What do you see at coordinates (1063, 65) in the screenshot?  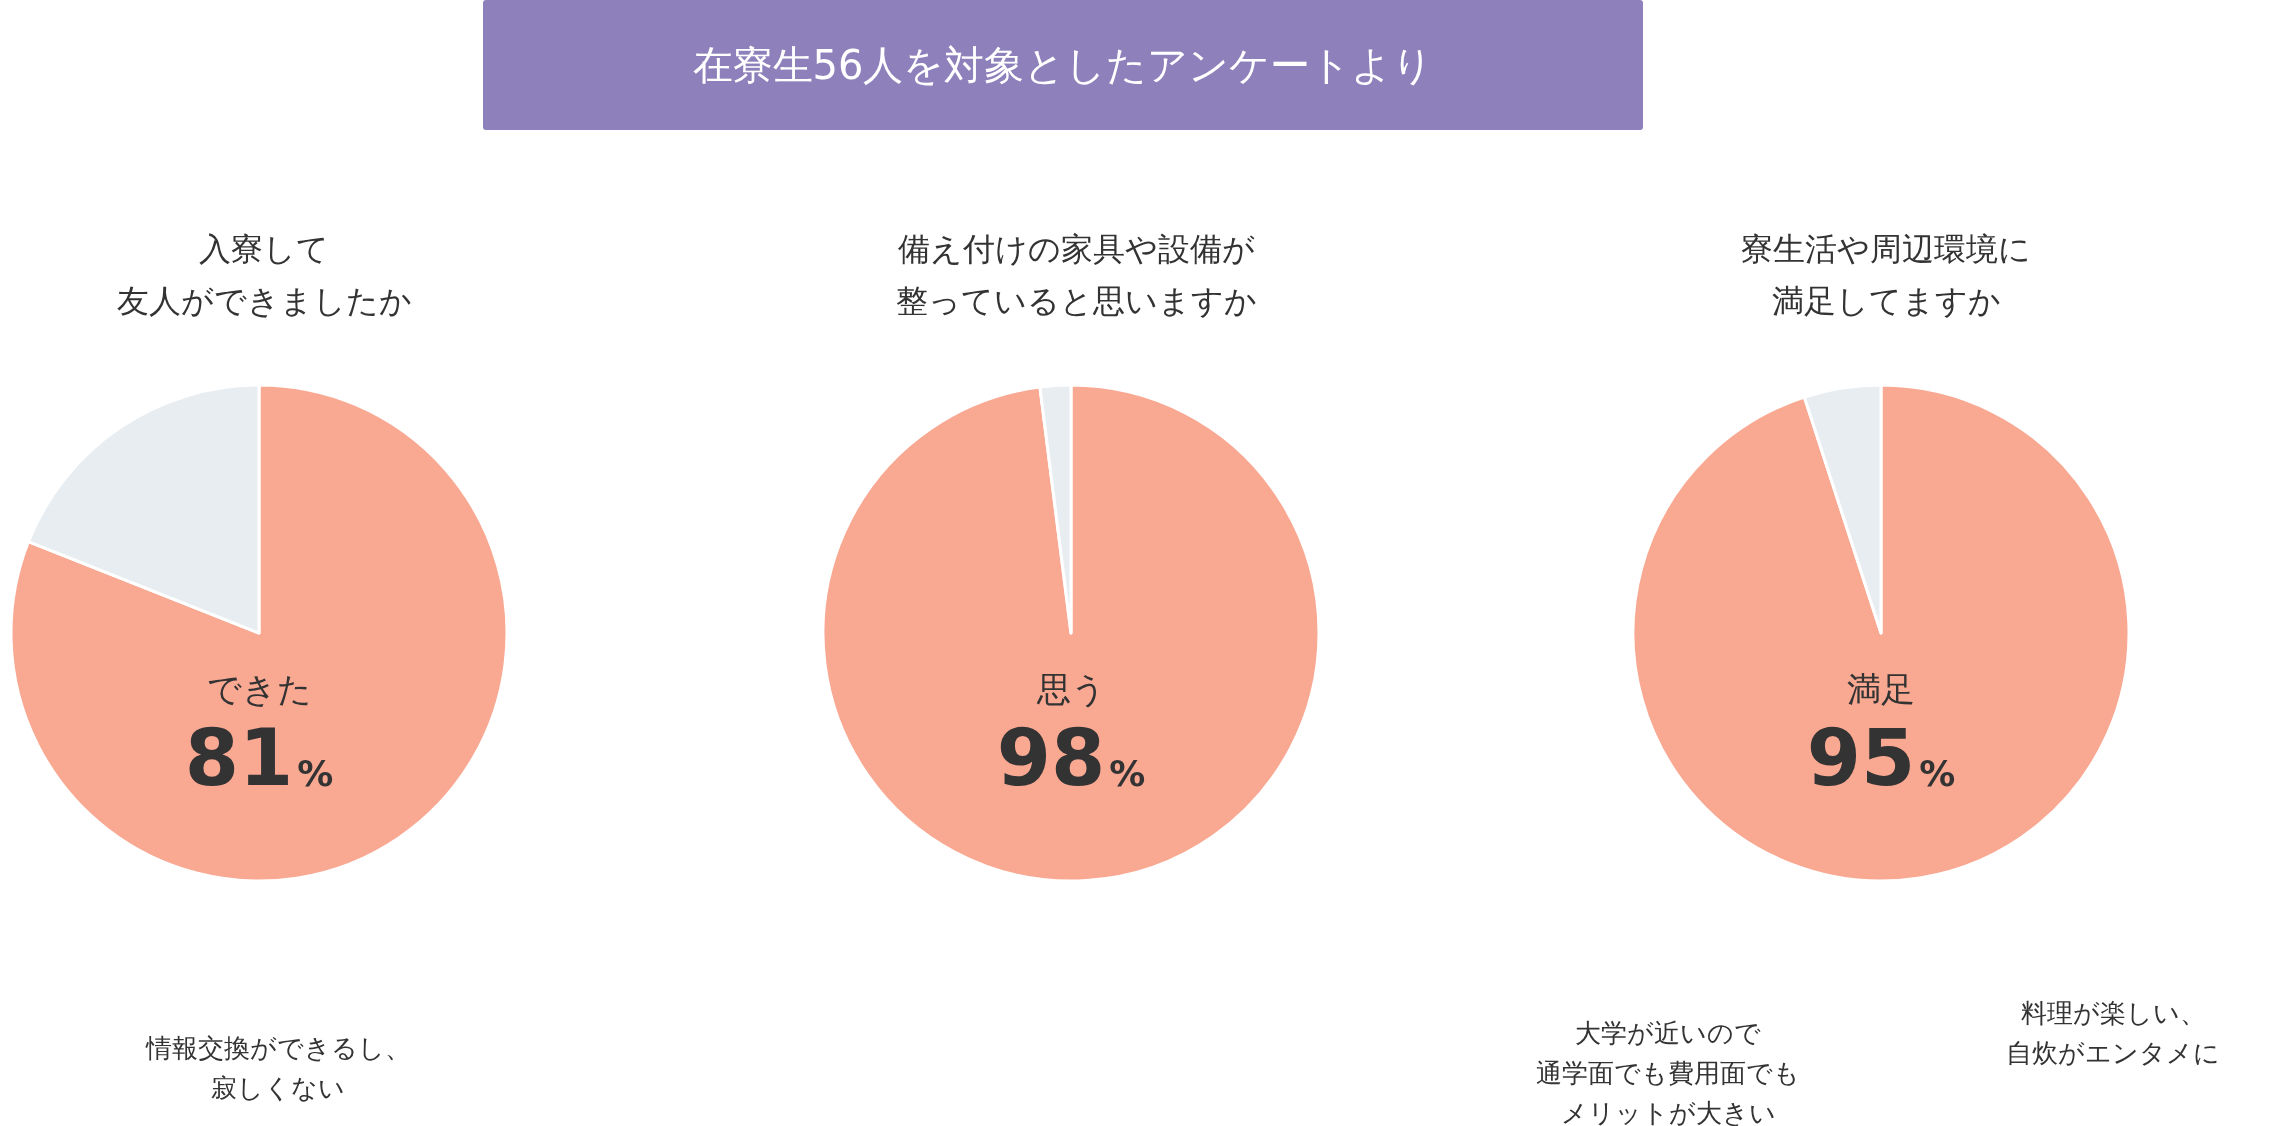 I see `text: 在寮生56人を対象としたアンケートより` at bounding box center [1063, 65].